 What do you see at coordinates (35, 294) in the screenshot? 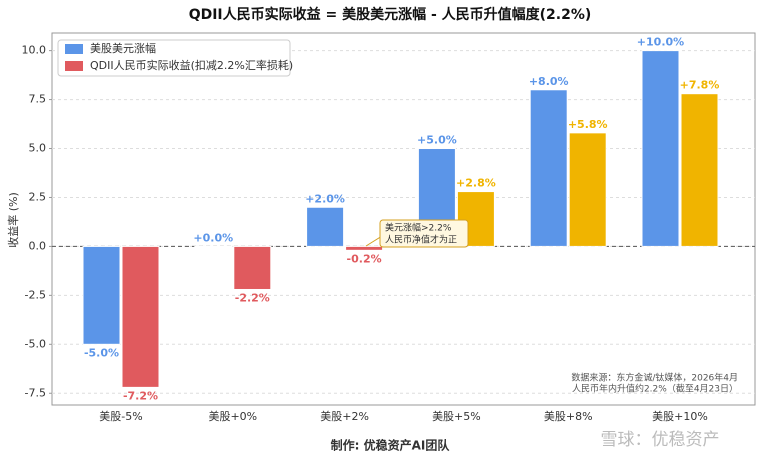
I see `y-tick-label: -2.5` at bounding box center [35, 294].